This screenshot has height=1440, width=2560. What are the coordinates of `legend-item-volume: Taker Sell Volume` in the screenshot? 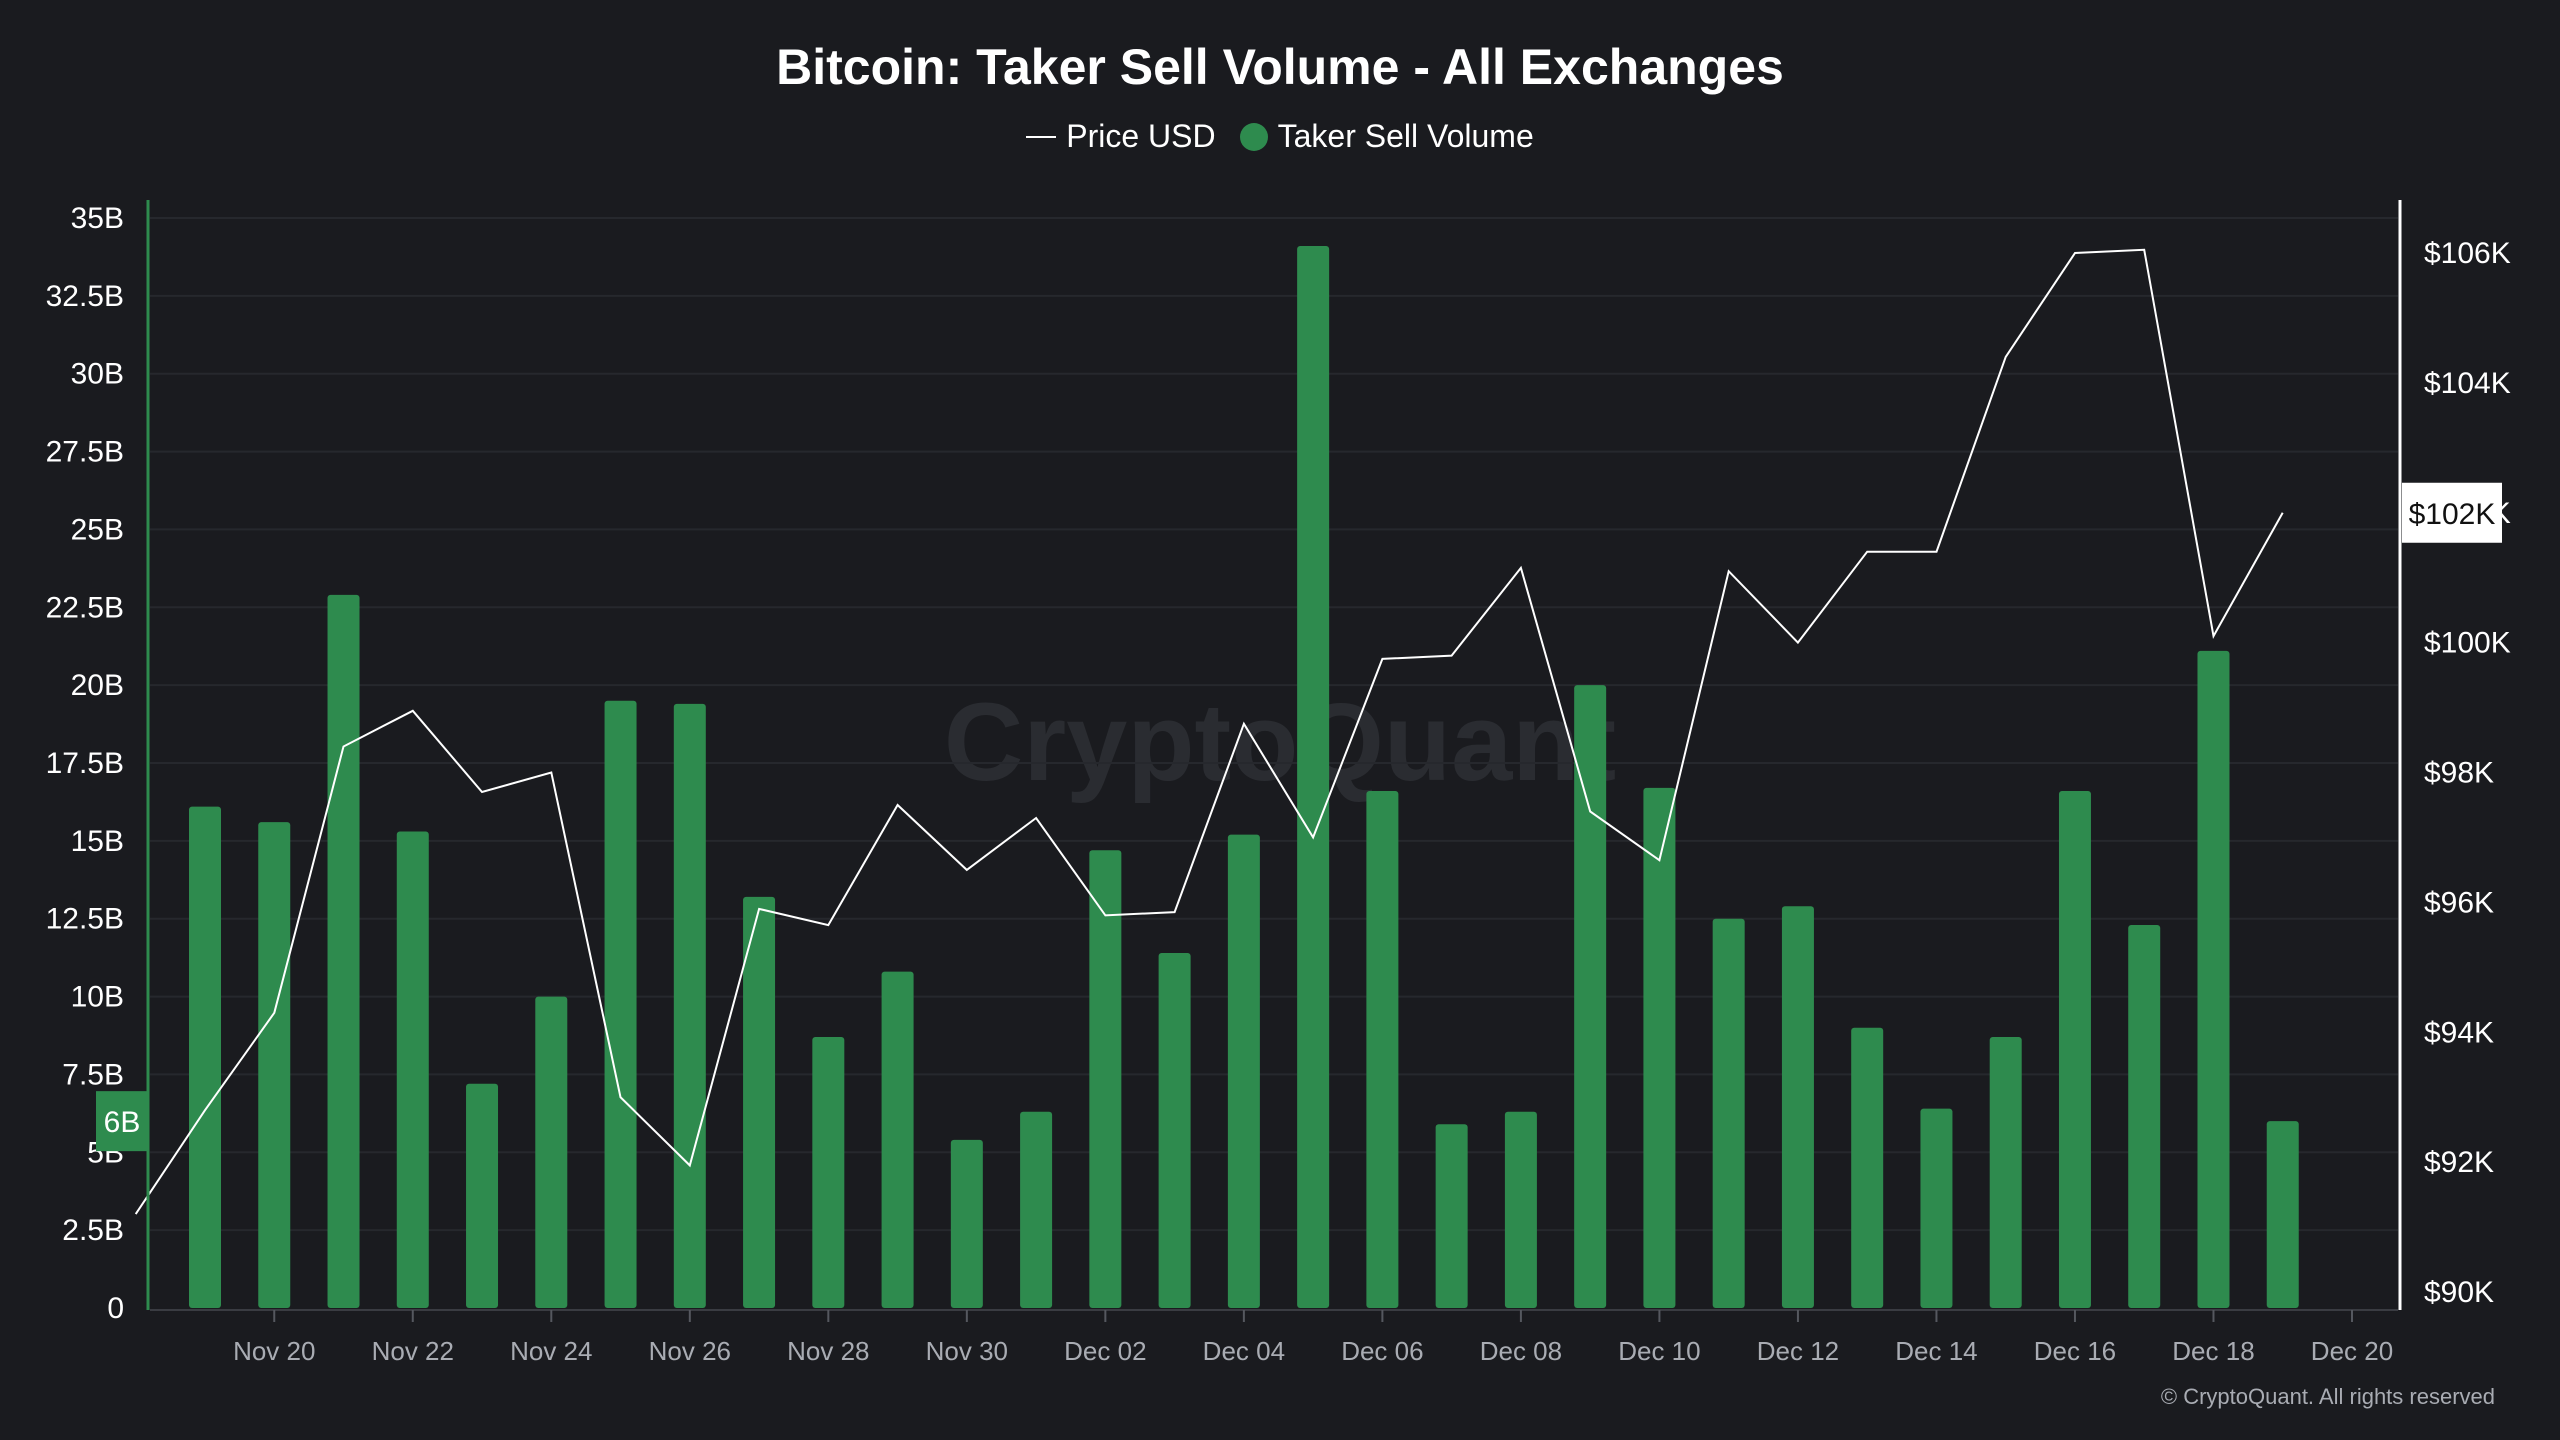 It's located at (1386, 136).